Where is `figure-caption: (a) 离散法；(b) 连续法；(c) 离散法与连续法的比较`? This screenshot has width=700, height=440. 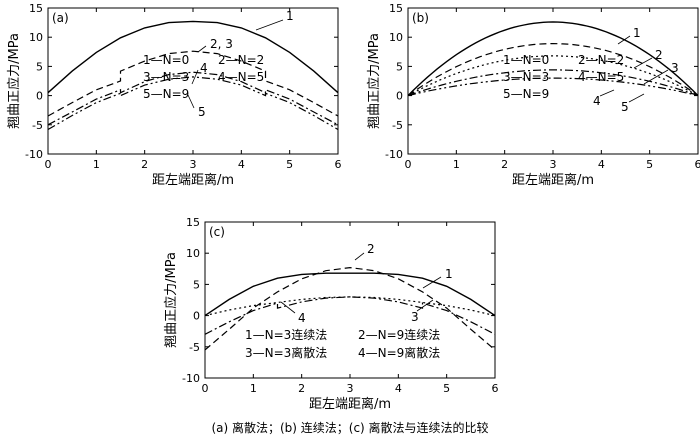
figure-caption: (a) 离散法；(b) 连续法；(c) 离散法与连续法的比较 is located at coordinates (349, 427).